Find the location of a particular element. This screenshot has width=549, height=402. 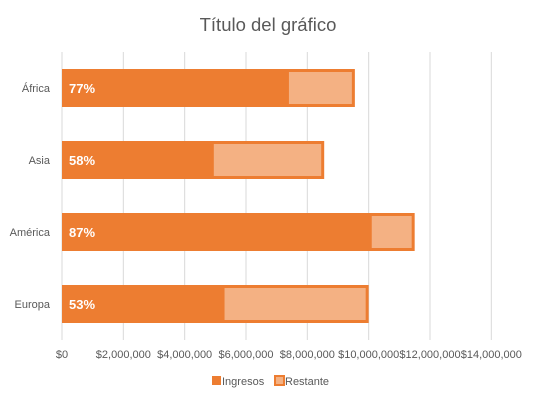

category-label: Europa is located at coordinates (33, 305).